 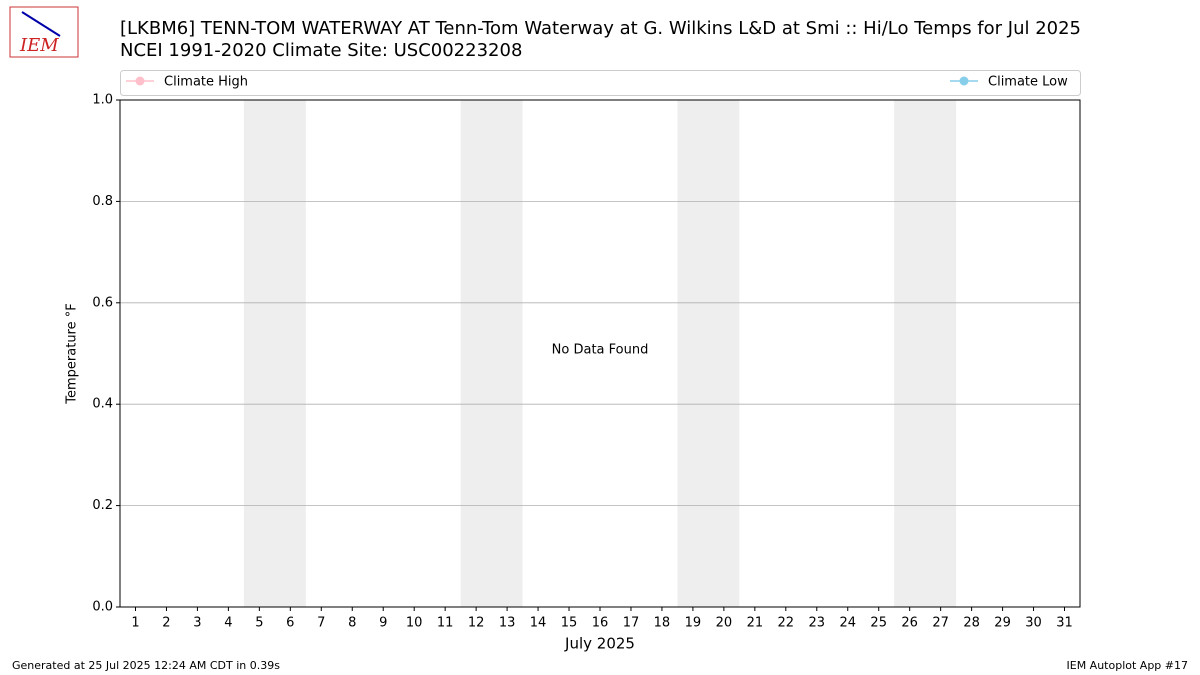 What do you see at coordinates (1064, 623) in the screenshot?
I see `x-tick-label: 31` at bounding box center [1064, 623].